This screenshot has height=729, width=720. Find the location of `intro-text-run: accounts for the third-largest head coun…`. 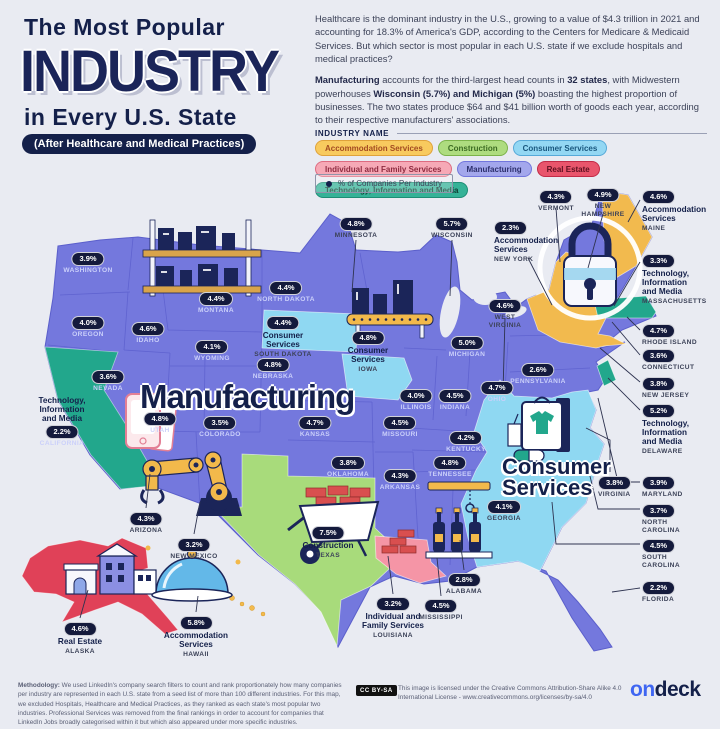

intro-text-run: accounts for the third-largest head coun… is located at coordinates (473, 80).